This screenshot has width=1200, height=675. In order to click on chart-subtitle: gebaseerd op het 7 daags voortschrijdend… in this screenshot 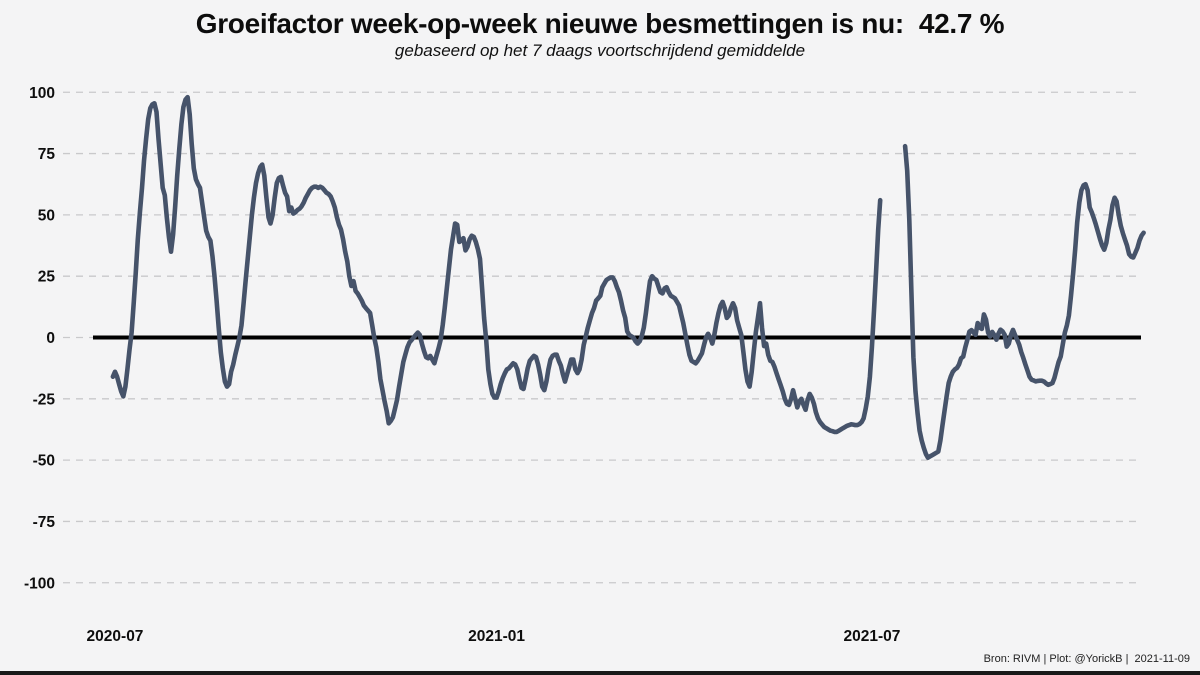, I will do `click(600, 50)`.